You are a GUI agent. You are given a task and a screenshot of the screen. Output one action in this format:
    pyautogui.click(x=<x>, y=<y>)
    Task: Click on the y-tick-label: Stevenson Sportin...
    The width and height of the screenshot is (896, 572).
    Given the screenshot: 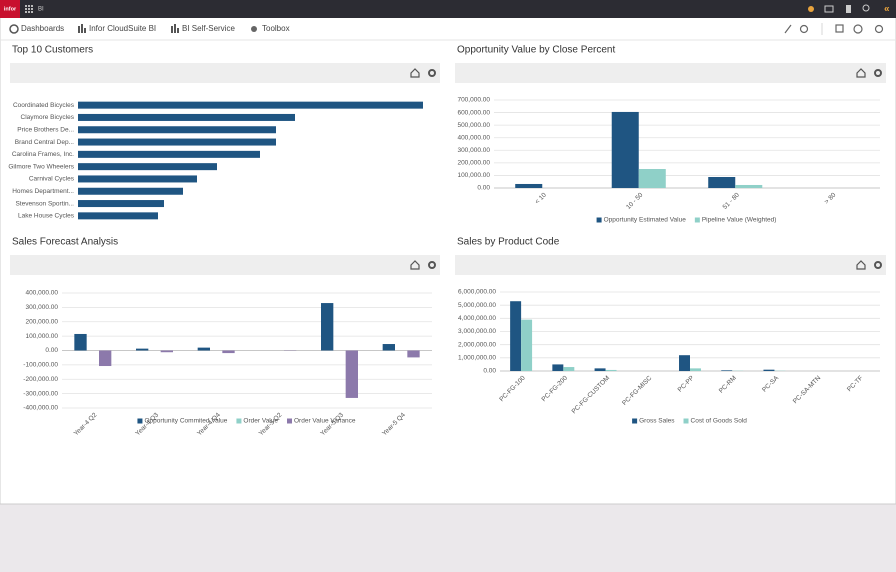 What is the action you would take?
    pyautogui.click(x=44, y=203)
    